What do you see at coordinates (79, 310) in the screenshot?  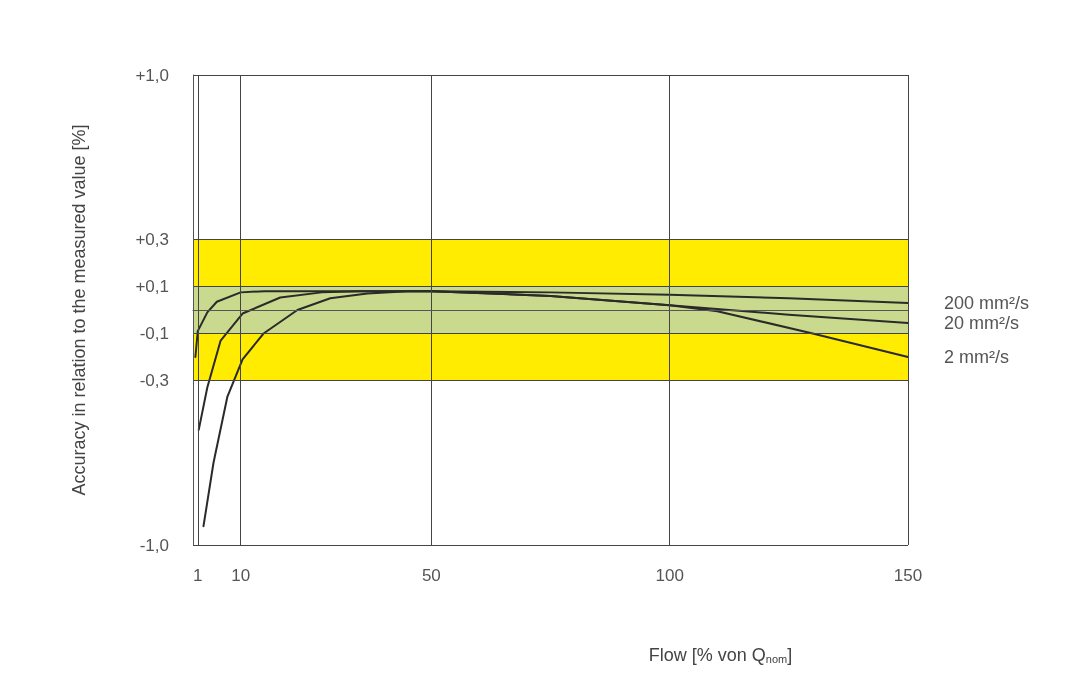 I see `y-axis-title: Accuracy in relation to the measured value [%]` at bounding box center [79, 310].